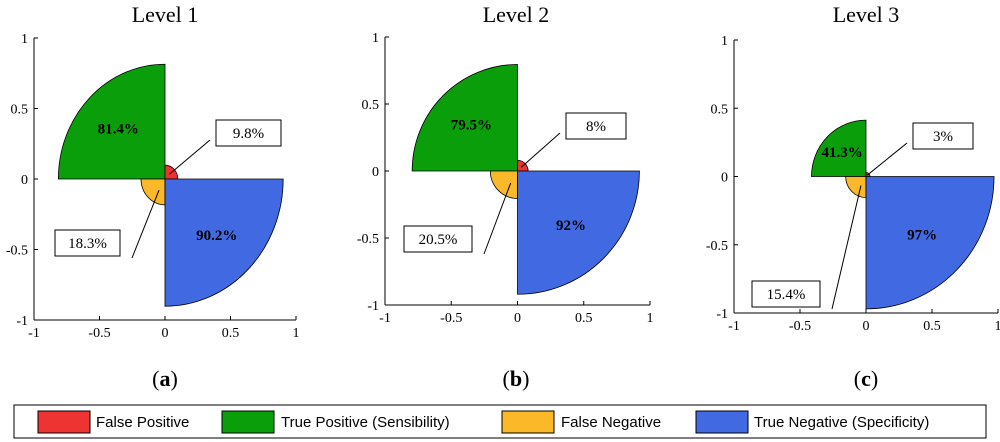  What do you see at coordinates (165, 14) in the screenshot?
I see `chart-title: Level 1` at bounding box center [165, 14].